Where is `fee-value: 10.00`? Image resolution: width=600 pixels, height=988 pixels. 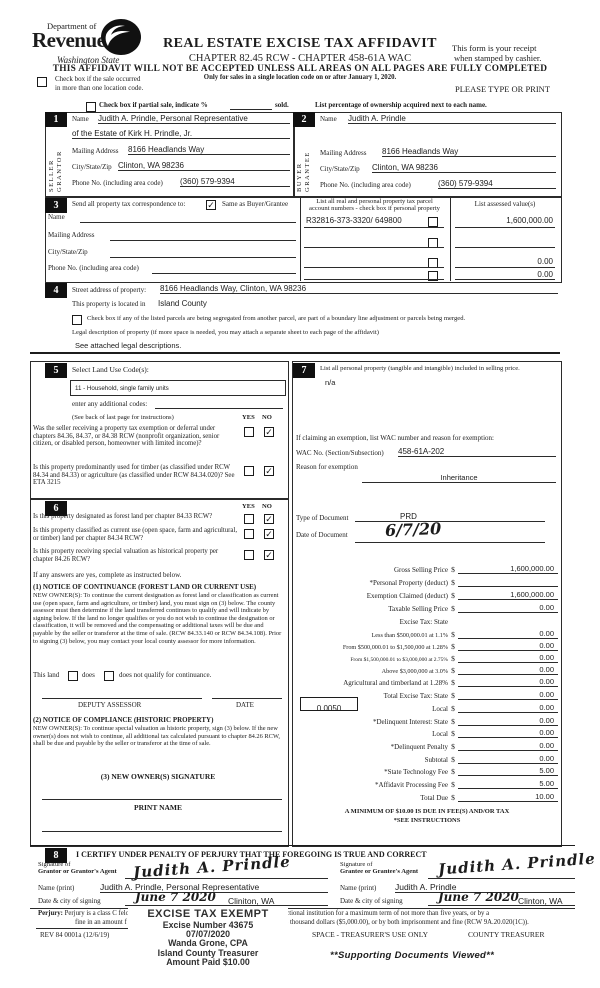
fee-value: 10.00 is located at coordinates (508, 797).